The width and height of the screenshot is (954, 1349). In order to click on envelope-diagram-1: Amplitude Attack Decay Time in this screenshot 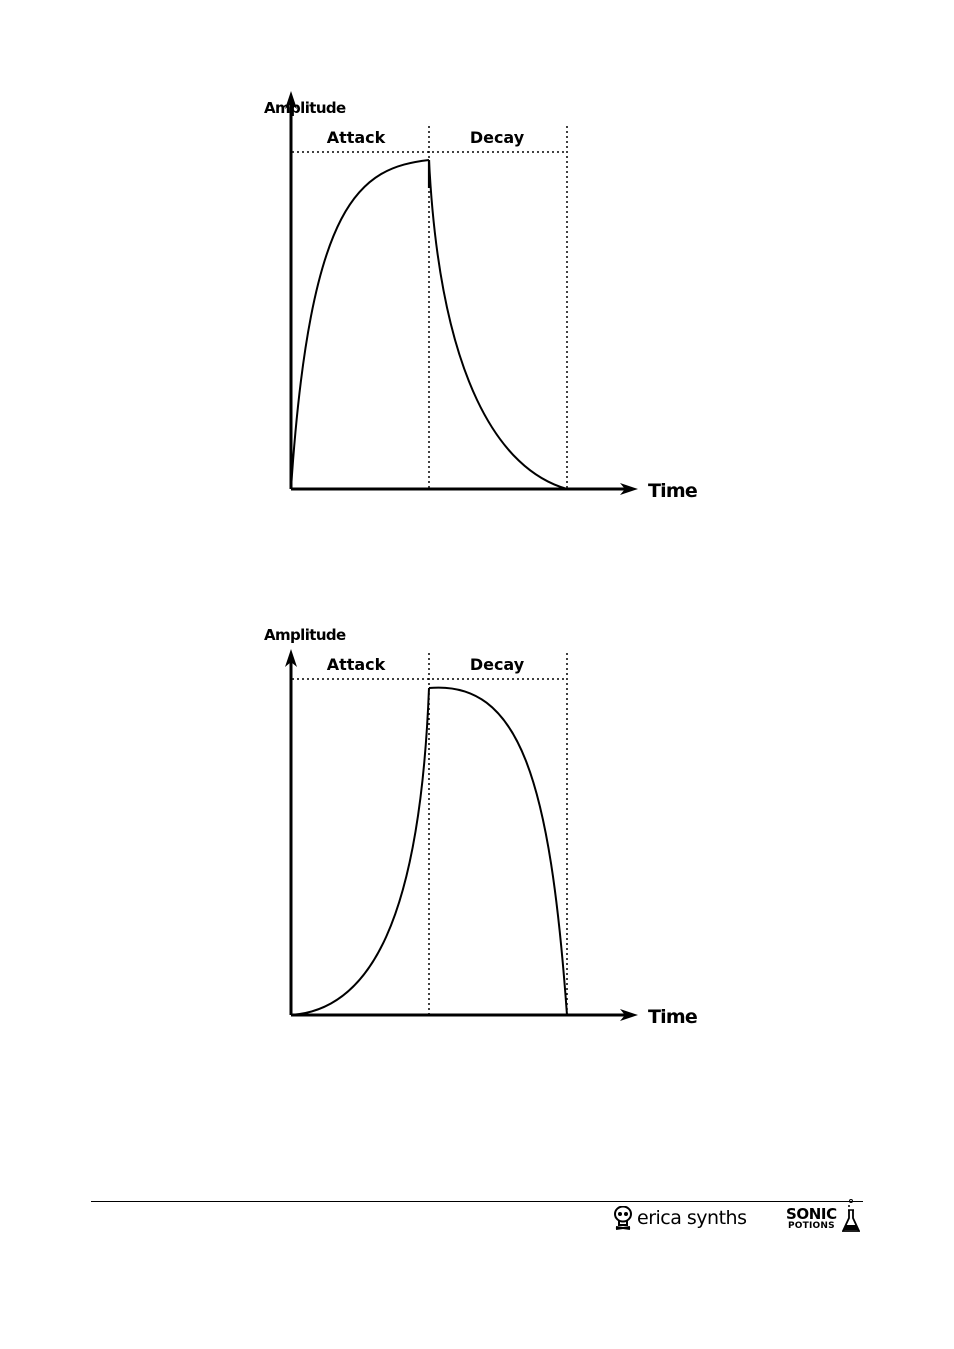, I will do `click(481, 296)`.